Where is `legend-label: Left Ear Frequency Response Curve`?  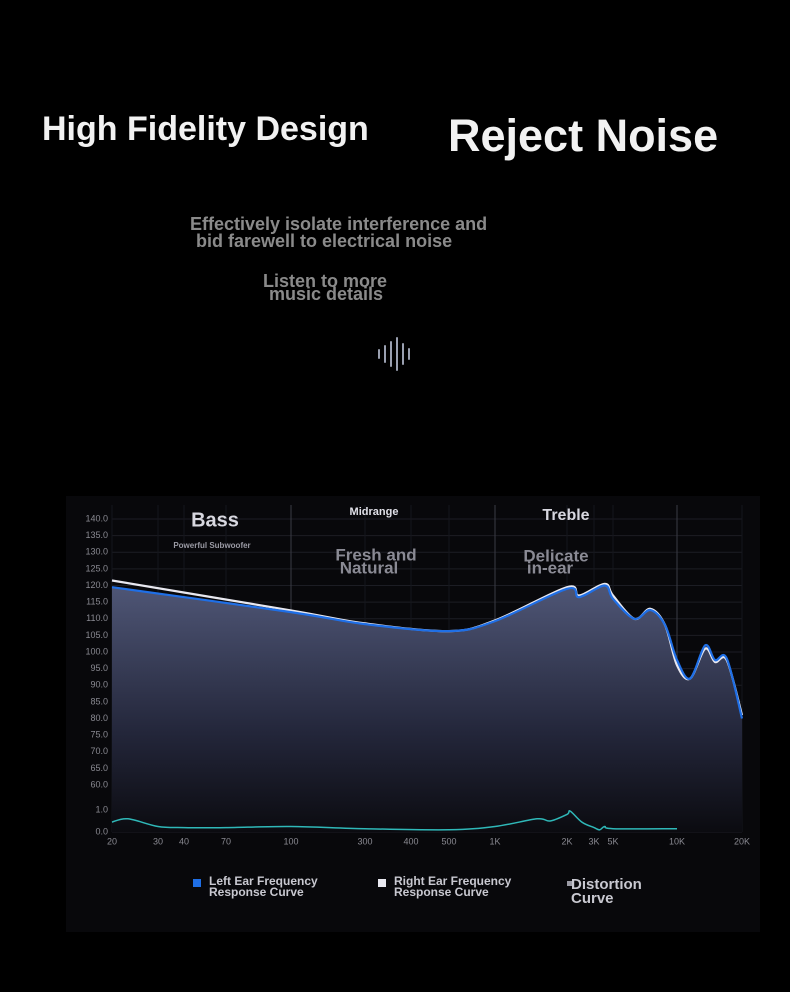 legend-label: Left Ear Frequency Response Curve is located at coordinates (263, 886).